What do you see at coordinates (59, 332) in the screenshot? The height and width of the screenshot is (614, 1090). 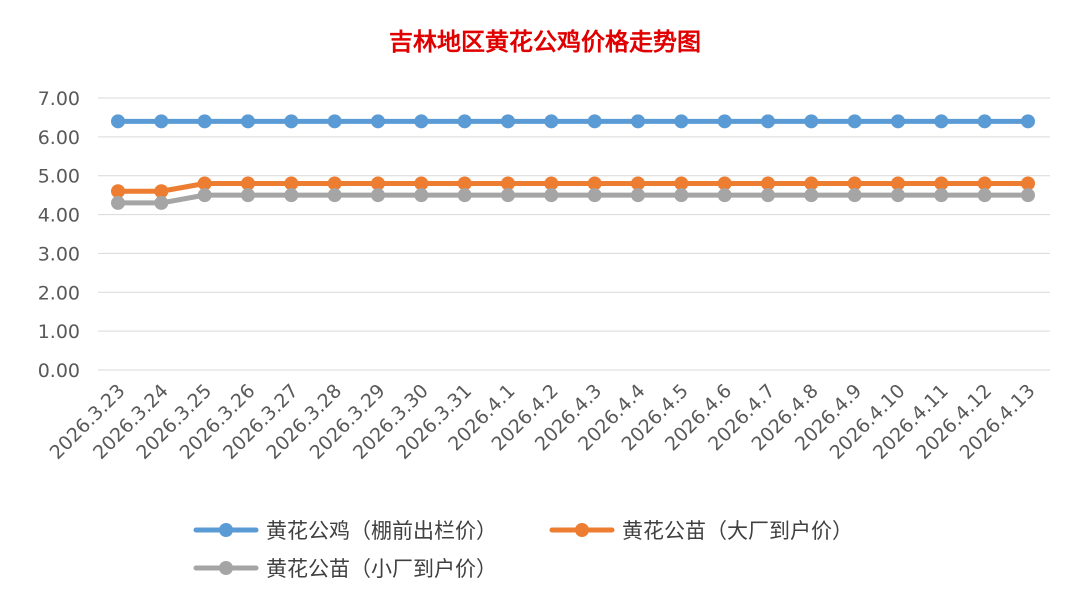 I see `y-tick-label: 1.00` at bounding box center [59, 332].